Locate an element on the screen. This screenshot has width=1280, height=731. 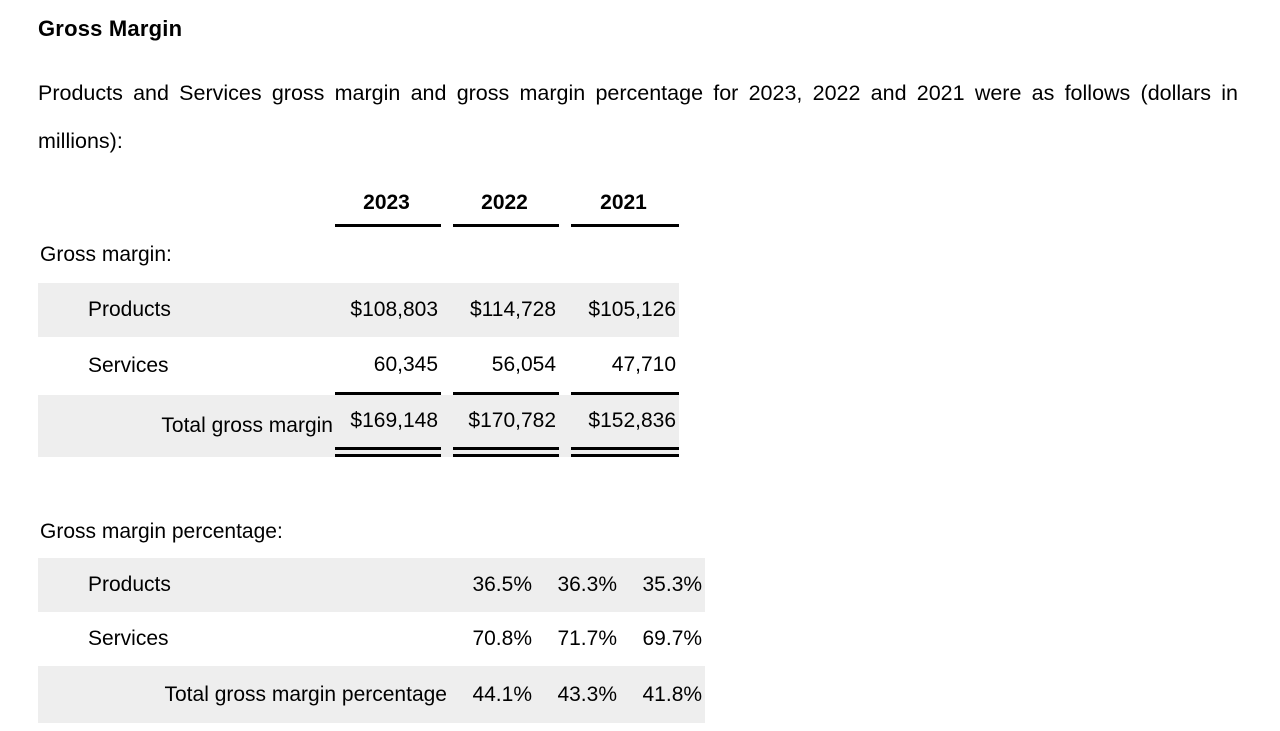
cell-value-2022: $170,782 is located at coordinates (506, 426).